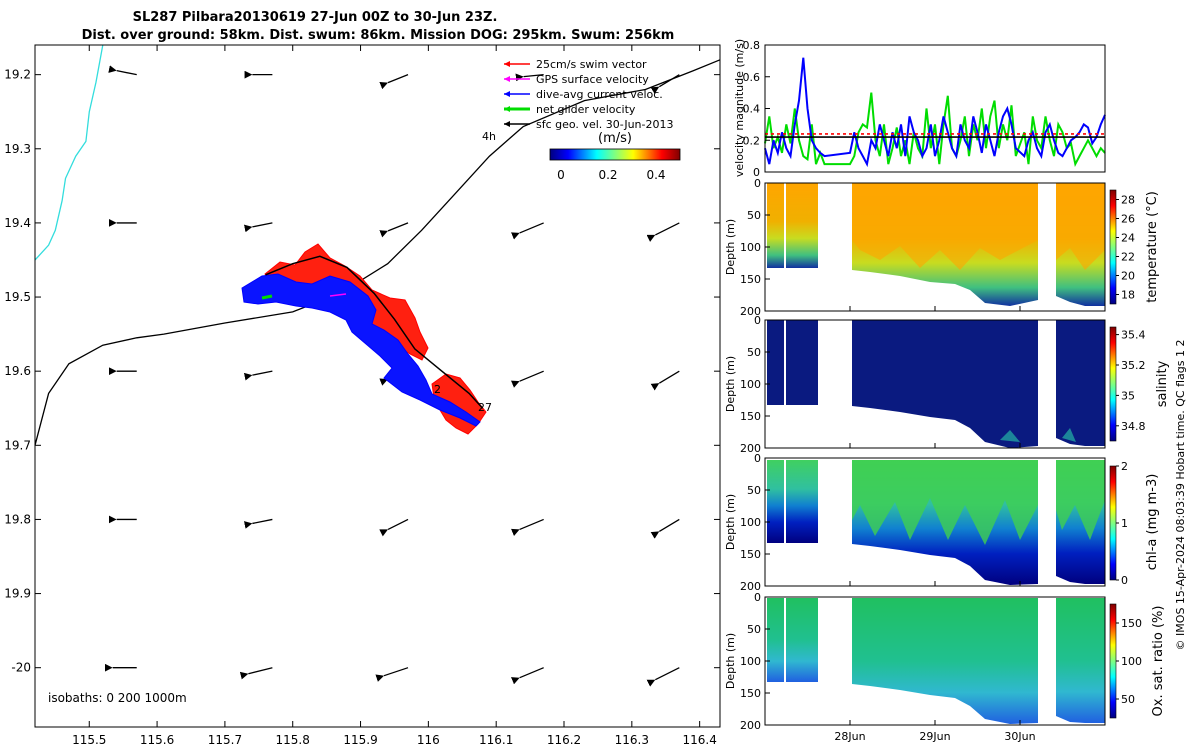  I want to click on salinity-colorbar-ticks: 35.4 35.2 35 34.8, so click(1131, 381).